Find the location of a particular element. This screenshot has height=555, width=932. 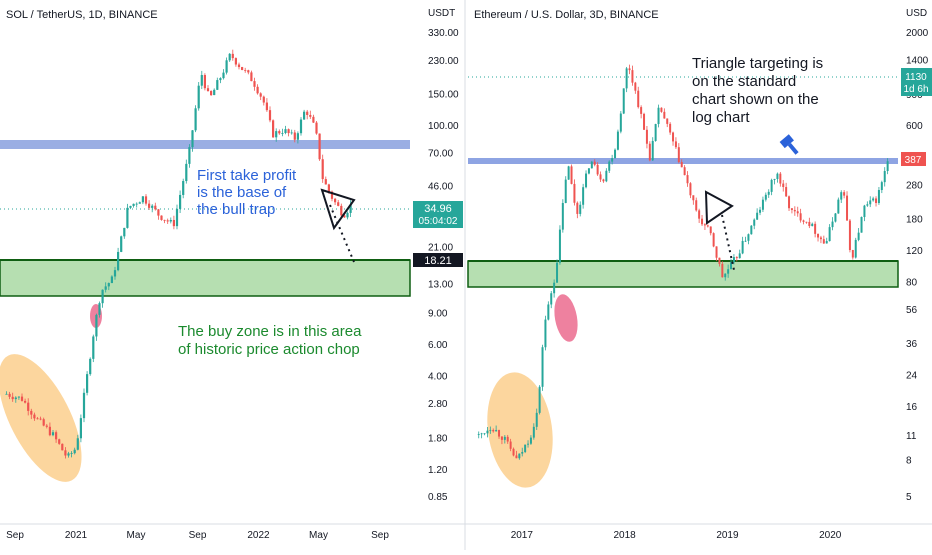

eth-triangle-line-2: on the standard is located at coordinates (744, 81).